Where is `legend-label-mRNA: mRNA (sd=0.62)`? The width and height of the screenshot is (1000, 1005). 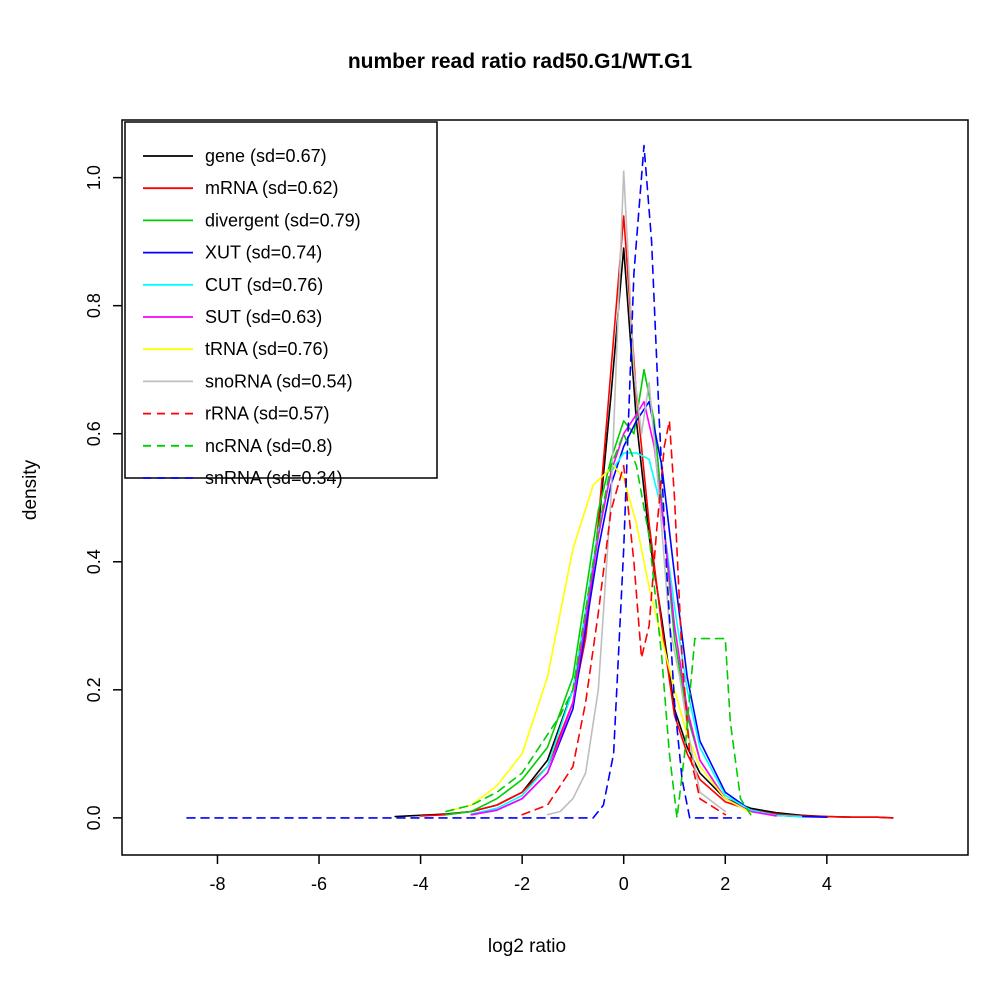
legend-label-mRNA: mRNA (sd=0.62) is located at coordinates (272, 188).